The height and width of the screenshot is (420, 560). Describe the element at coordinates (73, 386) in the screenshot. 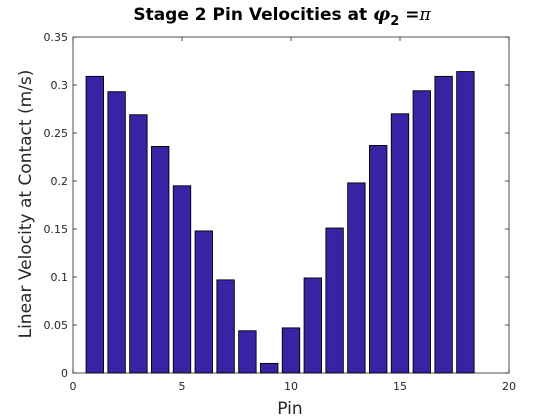

I see `x-tick-label: 0` at that location.